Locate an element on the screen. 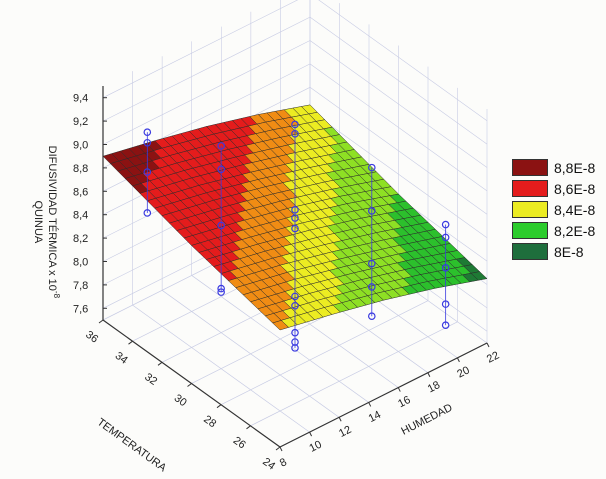 This screenshot has height=479, width=606. legend-item: 8,8E-8 is located at coordinates (553, 167).